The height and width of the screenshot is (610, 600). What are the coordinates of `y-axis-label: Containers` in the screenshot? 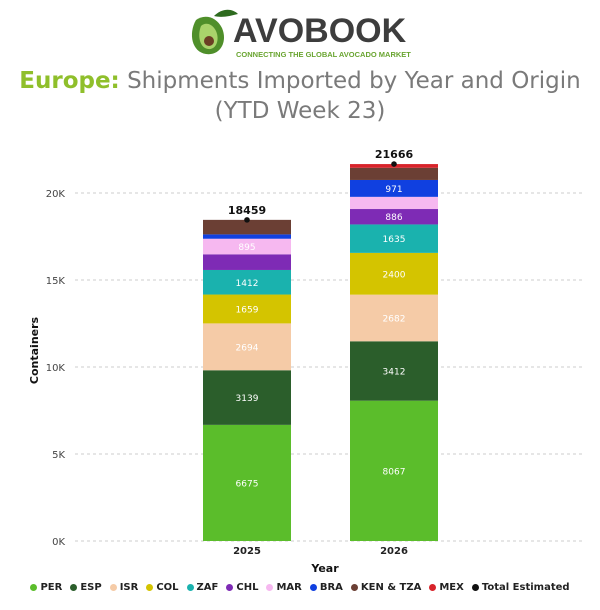 It's located at (34, 350).